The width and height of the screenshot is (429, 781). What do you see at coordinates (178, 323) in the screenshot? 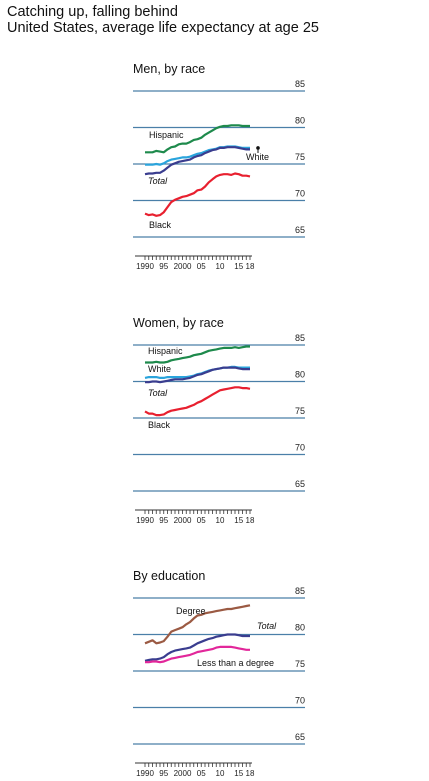
I see `panel-title: Women, by race` at bounding box center [178, 323].